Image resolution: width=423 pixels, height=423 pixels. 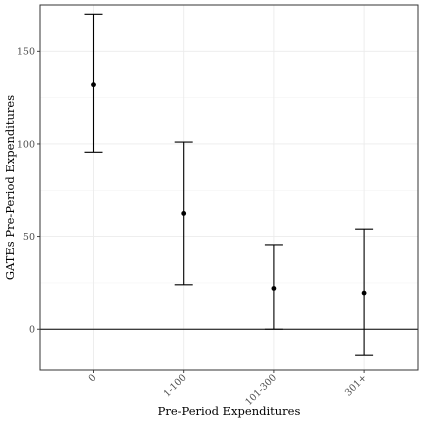 What do you see at coordinates (10, 187) in the screenshot?
I see `y-axis-title: GATEs Pre-Period Expenditures` at bounding box center [10, 187].